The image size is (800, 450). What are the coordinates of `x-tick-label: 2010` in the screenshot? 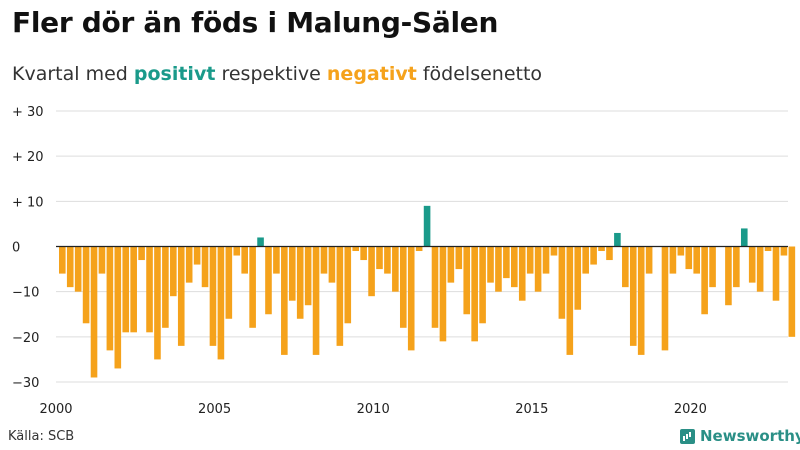 It's located at (373, 409).